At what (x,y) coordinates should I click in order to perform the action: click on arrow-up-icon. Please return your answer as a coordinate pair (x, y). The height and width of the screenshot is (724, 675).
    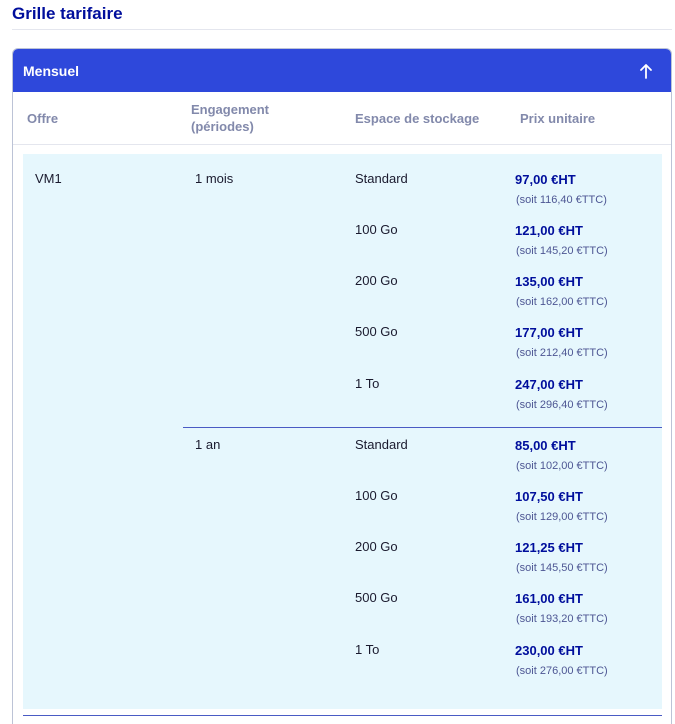
    Looking at the image, I should click on (646, 71).